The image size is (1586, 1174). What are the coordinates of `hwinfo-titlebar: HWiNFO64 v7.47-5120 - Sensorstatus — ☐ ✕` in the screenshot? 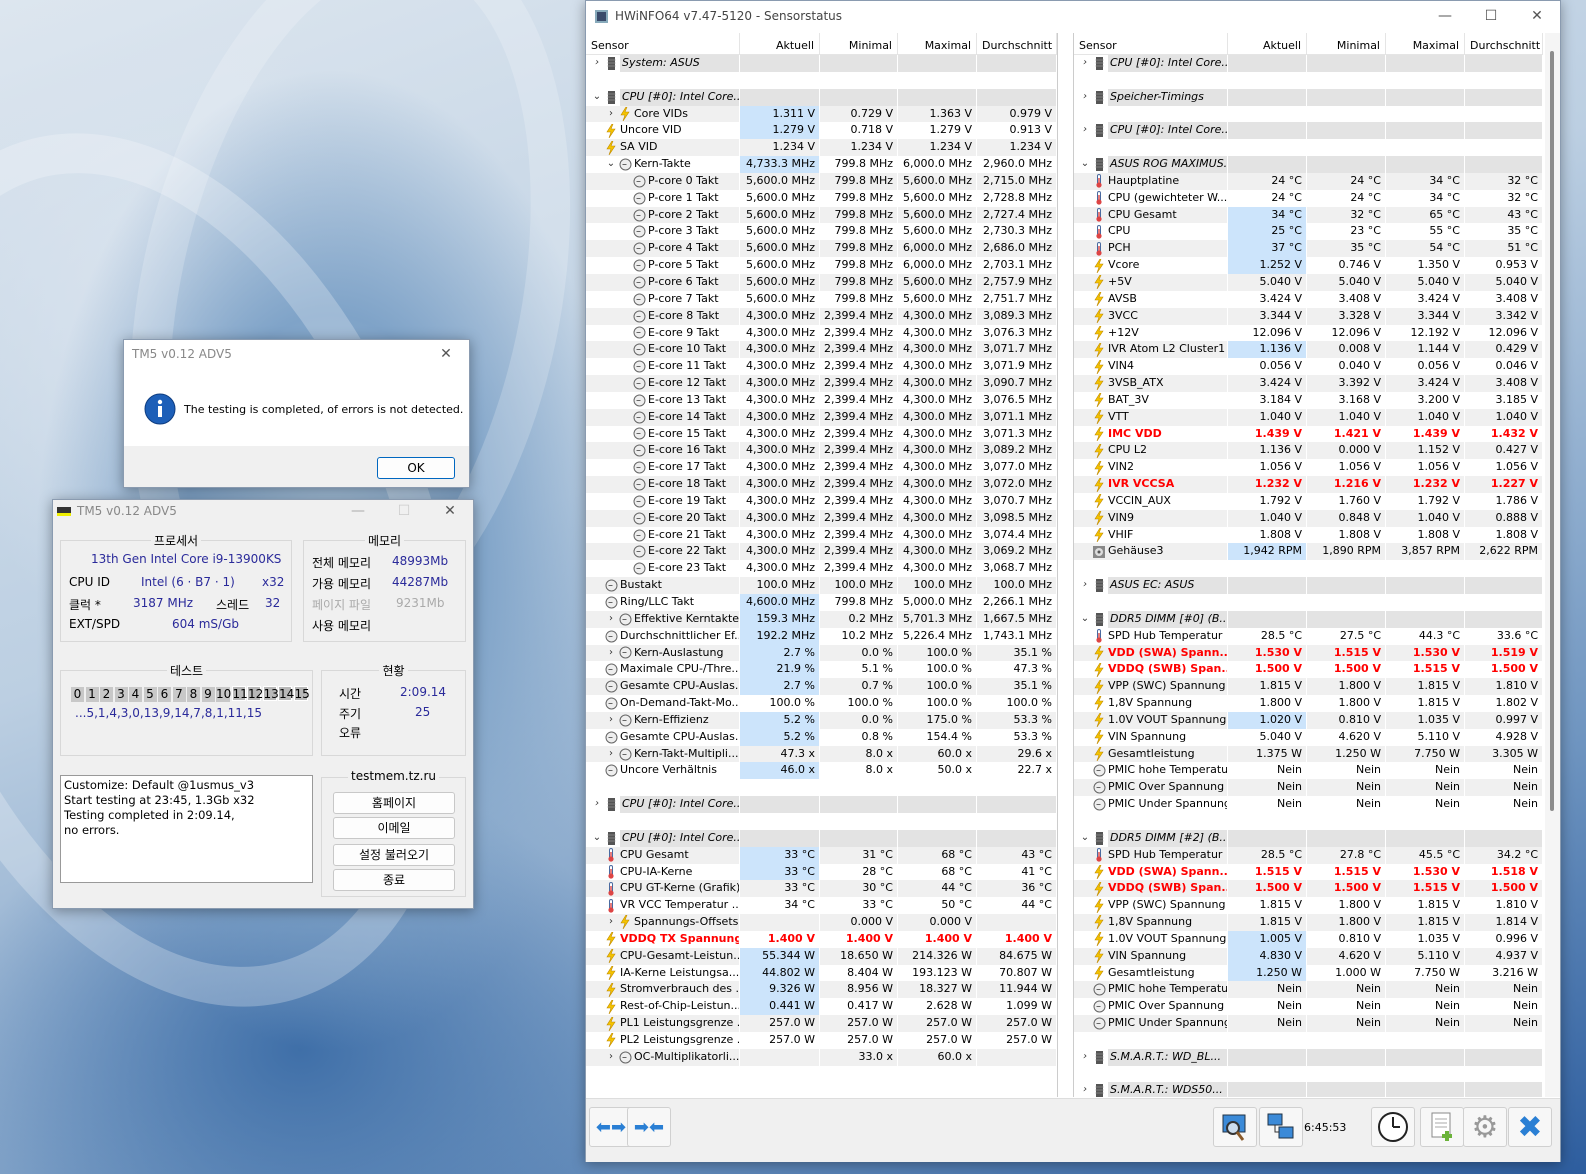 It's located at (1073, 16).